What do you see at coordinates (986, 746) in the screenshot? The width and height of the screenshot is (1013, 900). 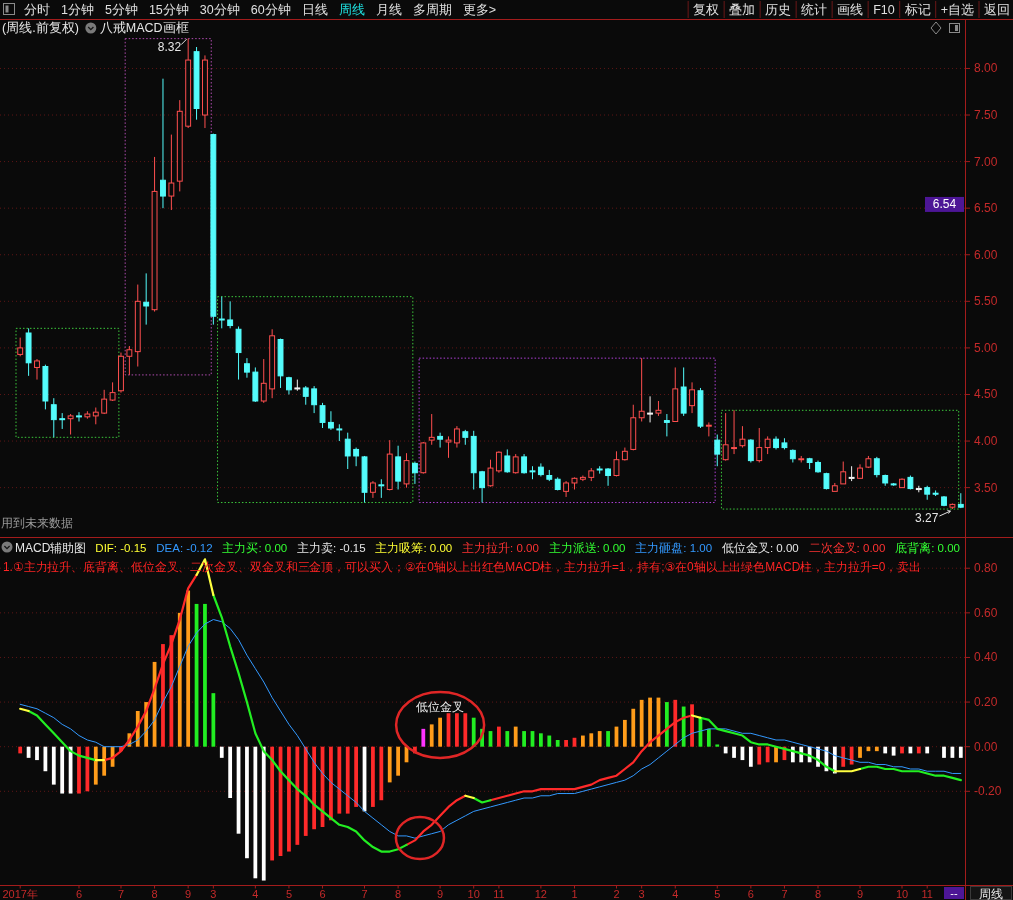 I see `y-tick-label: 0.00` at bounding box center [986, 746].